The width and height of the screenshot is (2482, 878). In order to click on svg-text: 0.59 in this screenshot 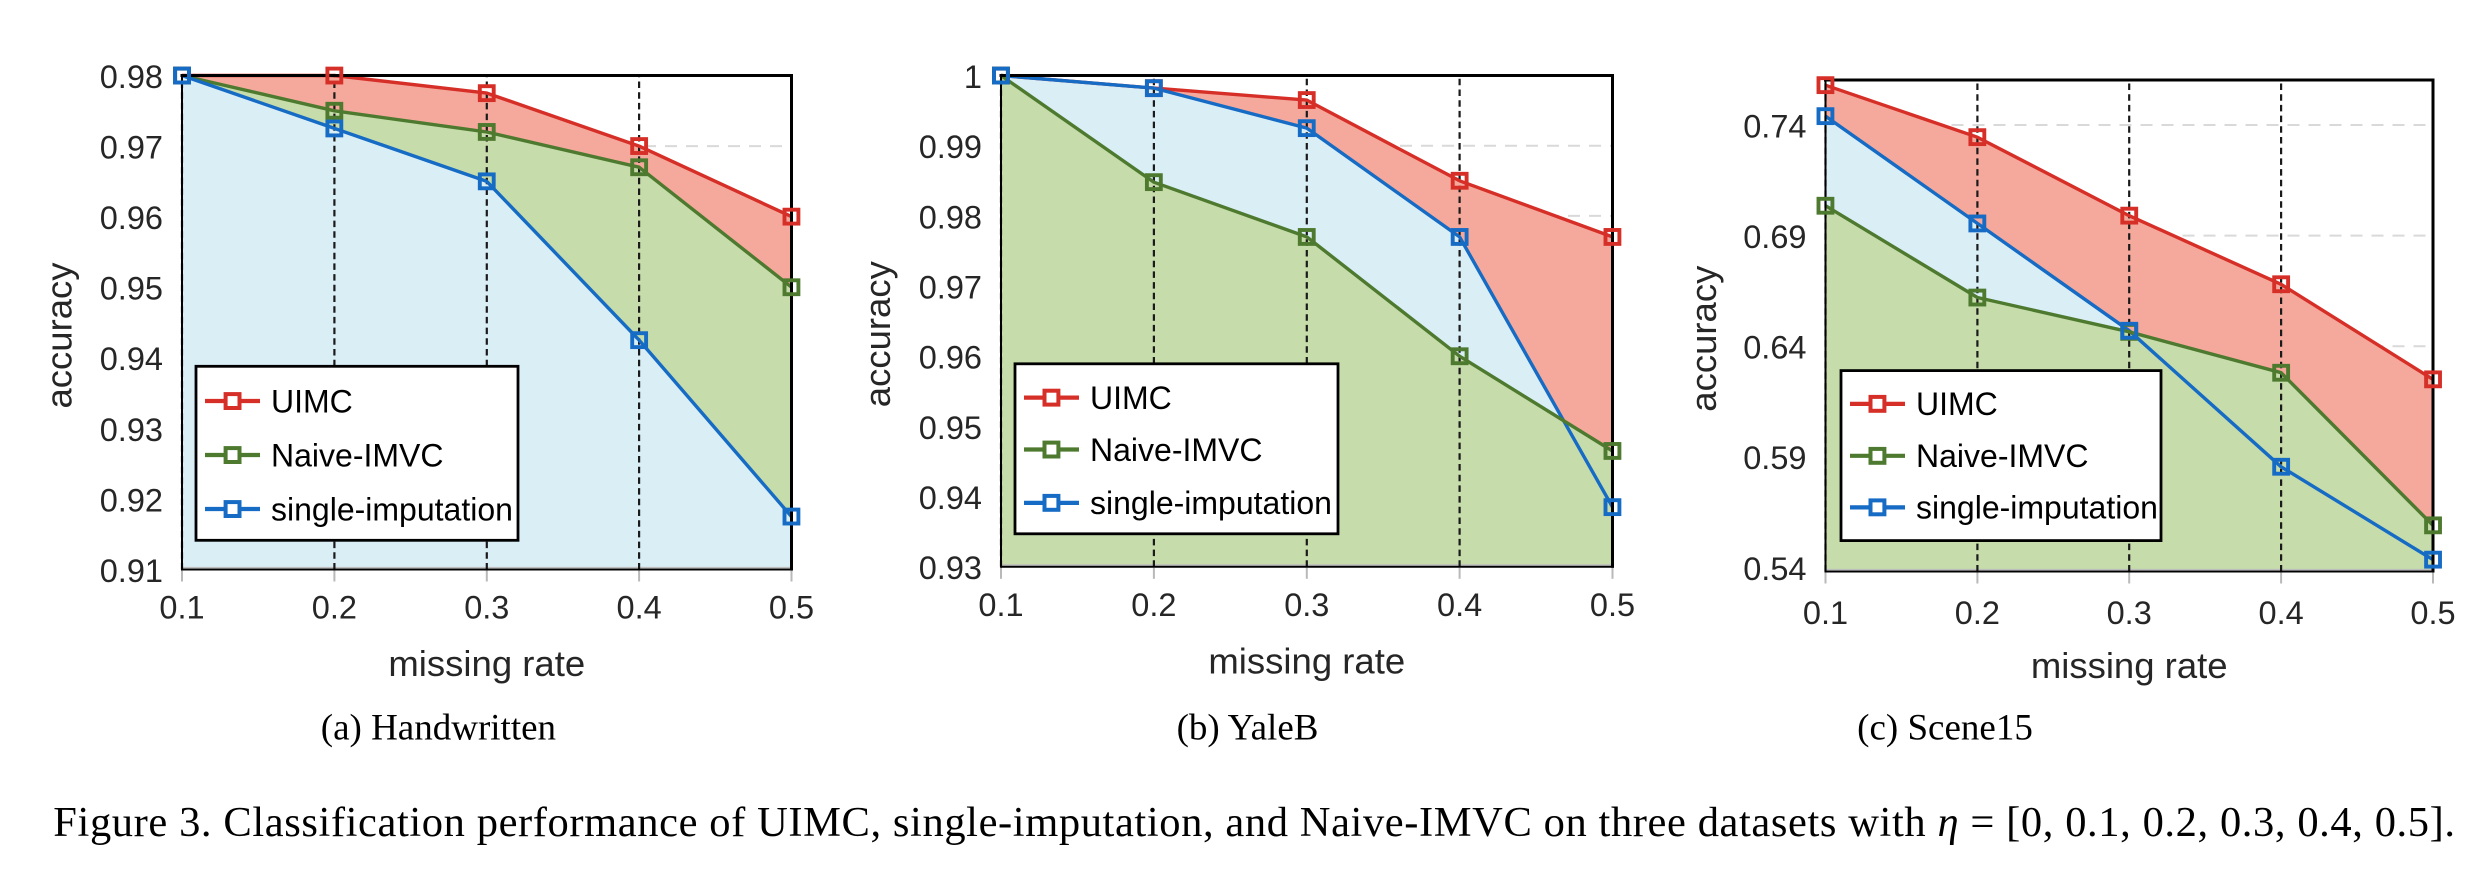, I will do `click(1774, 458)`.